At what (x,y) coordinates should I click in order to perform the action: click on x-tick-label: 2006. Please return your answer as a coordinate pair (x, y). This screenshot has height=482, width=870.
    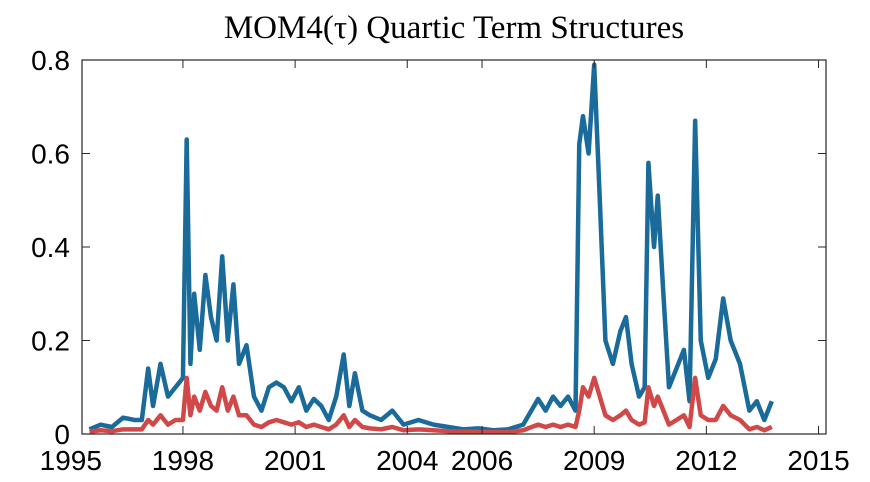
    Looking at the image, I should click on (482, 460).